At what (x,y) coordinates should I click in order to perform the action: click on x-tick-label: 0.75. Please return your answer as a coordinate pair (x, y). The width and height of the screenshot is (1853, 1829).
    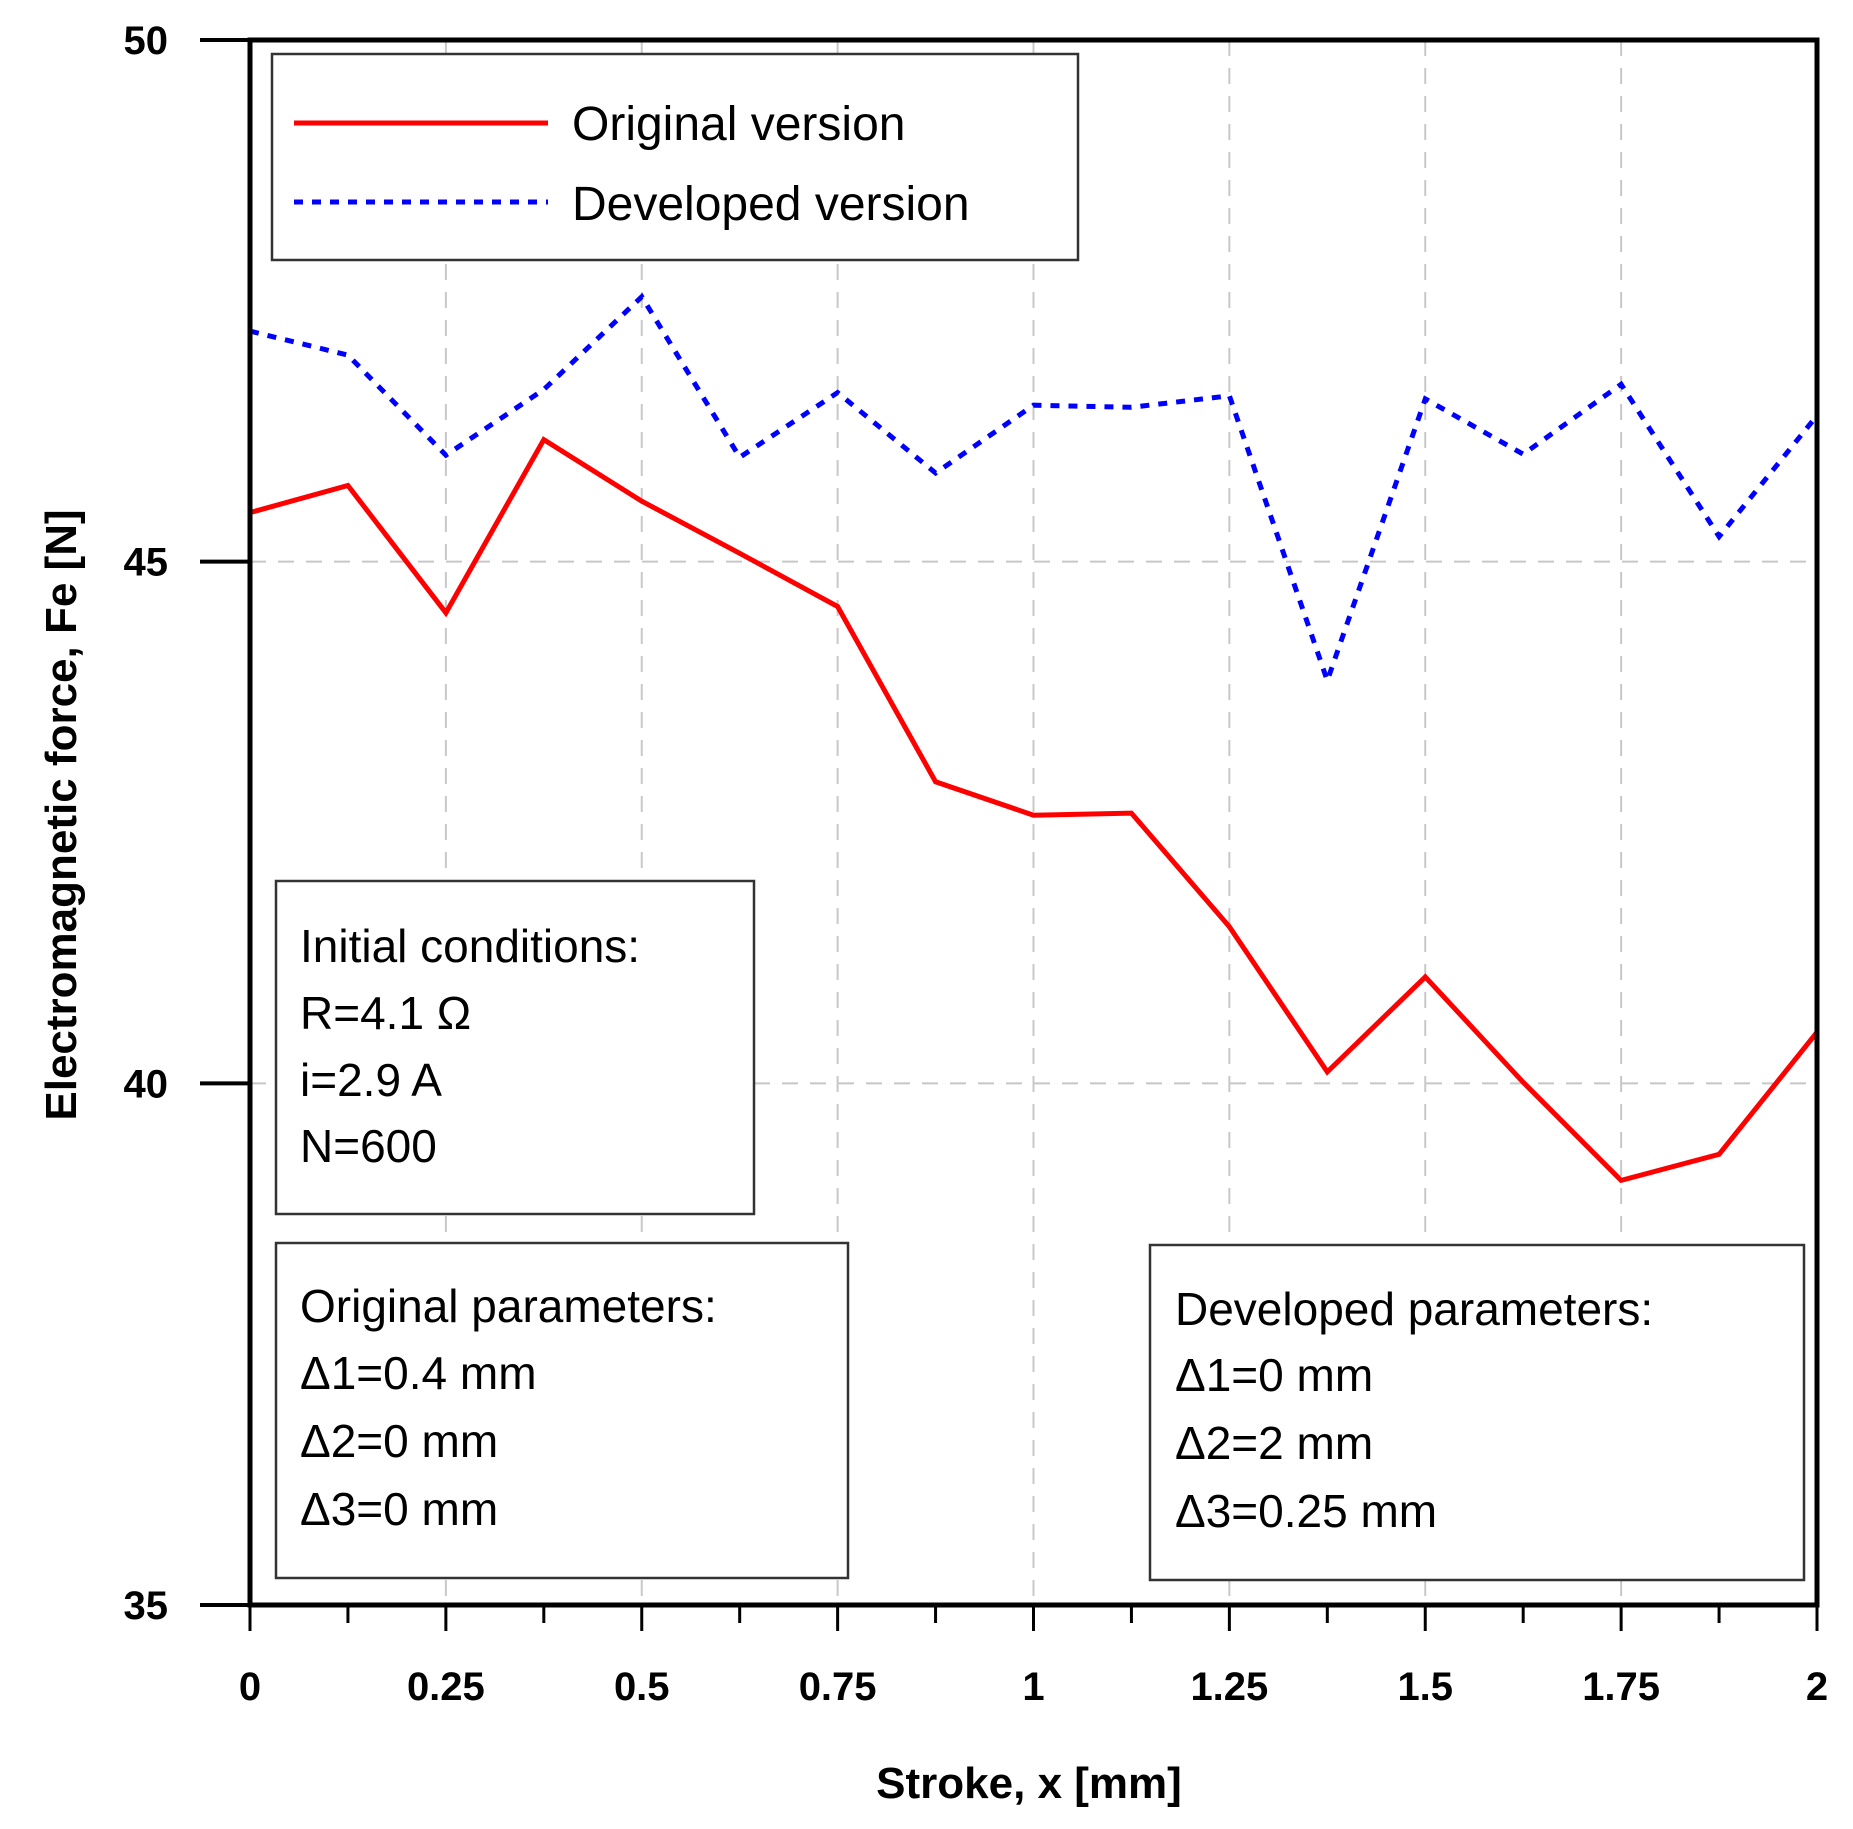
    Looking at the image, I should click on (838, 1687).